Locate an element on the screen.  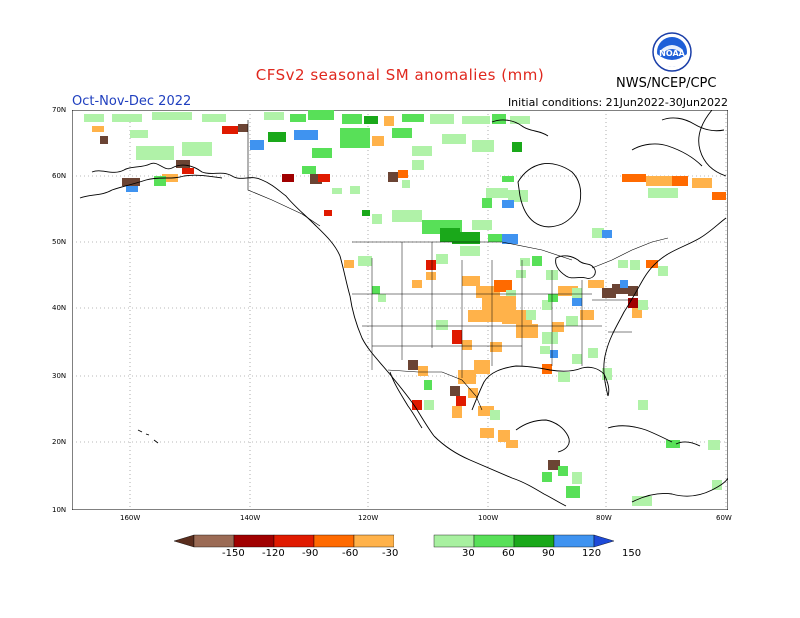
arctic-islands is located at coordinates (608, 142).